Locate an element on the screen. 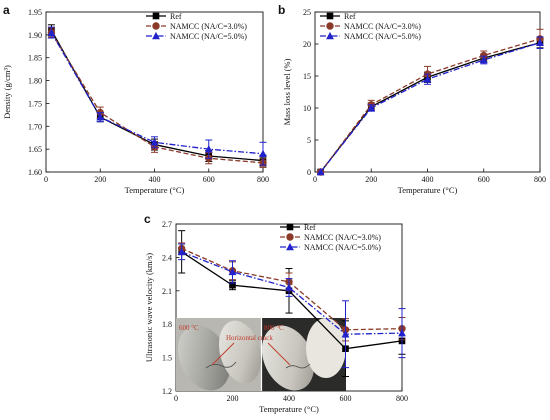  y-tick-label: 1.80 is located at coordinates (35, 81).